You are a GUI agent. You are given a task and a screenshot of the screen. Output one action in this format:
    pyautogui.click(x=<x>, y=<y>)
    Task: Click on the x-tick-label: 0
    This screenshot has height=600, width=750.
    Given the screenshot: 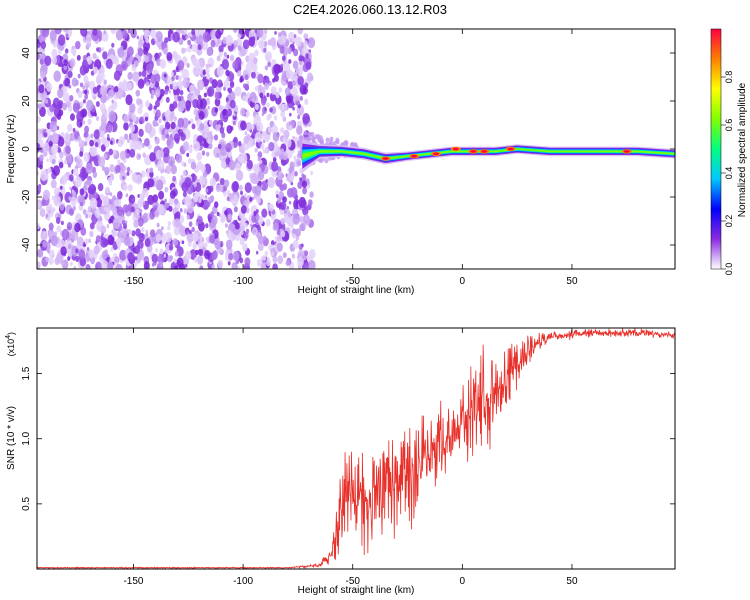 What is the action you would take?
    pyautogui.click(x=463, y=281)
    